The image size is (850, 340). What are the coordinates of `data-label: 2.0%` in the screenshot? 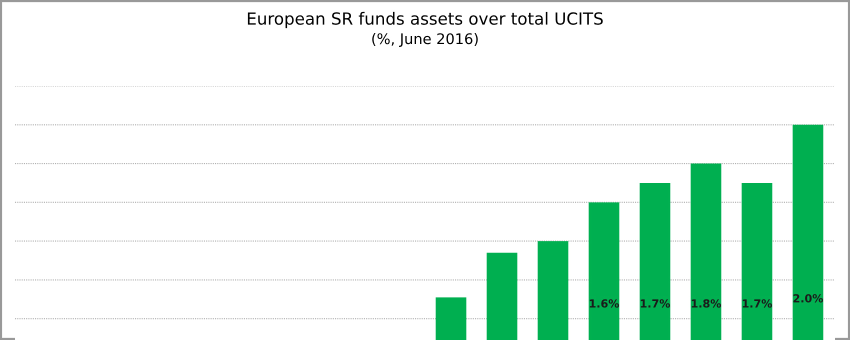 It's located at (808, 298).